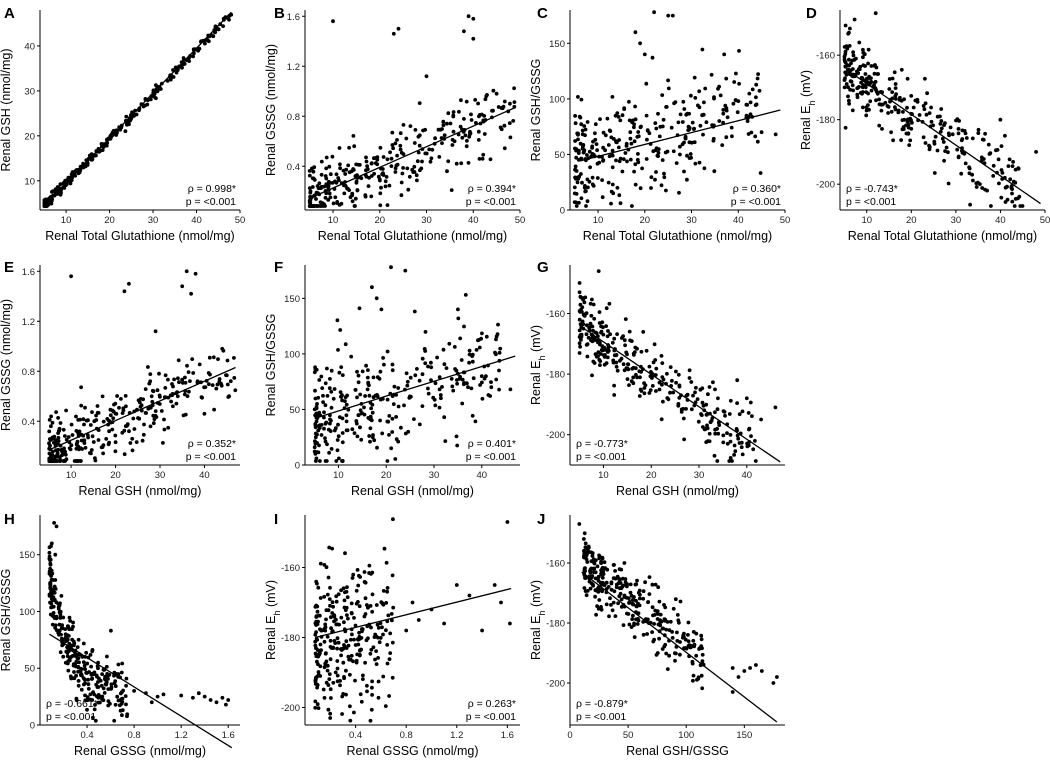  What do you see at coordinates (538, 620) in the screenshot?
I see `y-axis-title-j: Renal Eh (mV)` at bounding box center [538, 620].